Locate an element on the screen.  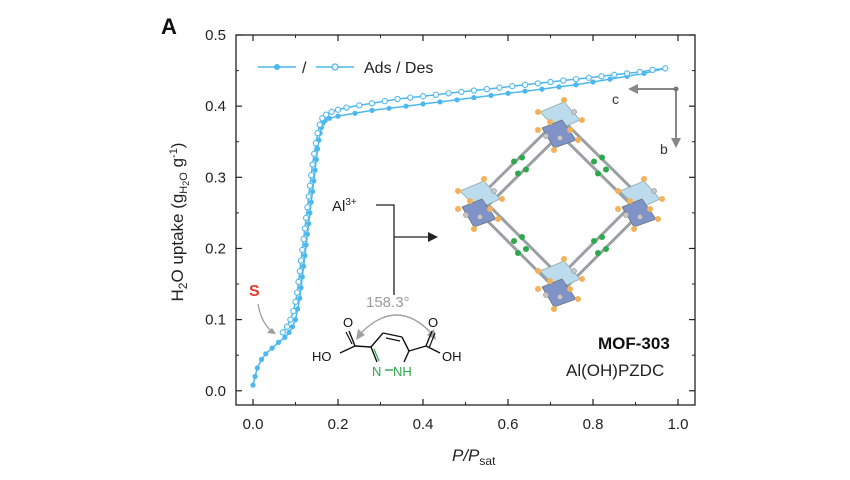
mof-crystal-structure is located at coordinates (560, 204).